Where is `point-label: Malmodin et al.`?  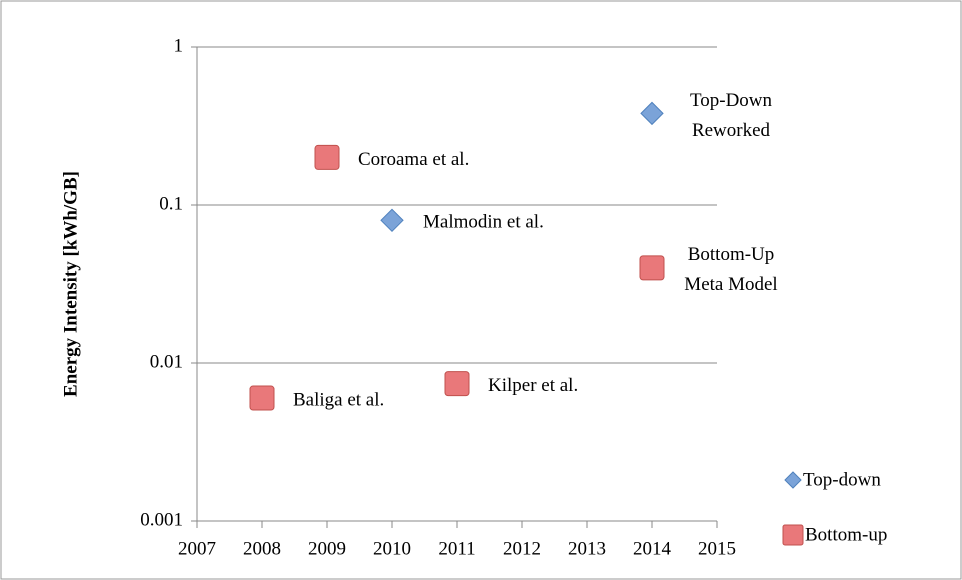
point-label: Malmodin et al. is located at coordinates (483, 222).